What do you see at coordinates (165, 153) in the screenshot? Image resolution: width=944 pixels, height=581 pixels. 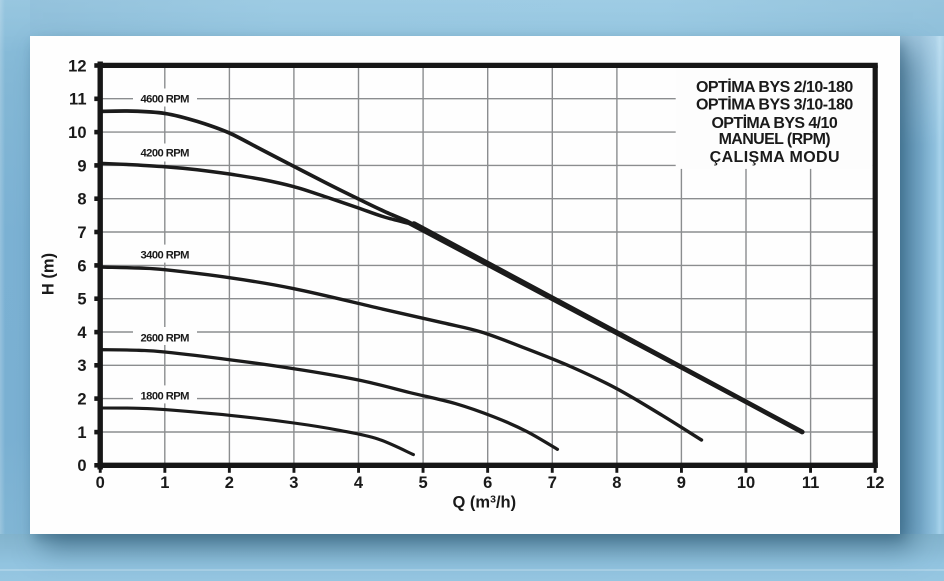 I see `svg-text: 4200 RPM` at bounding box center [165, 153].